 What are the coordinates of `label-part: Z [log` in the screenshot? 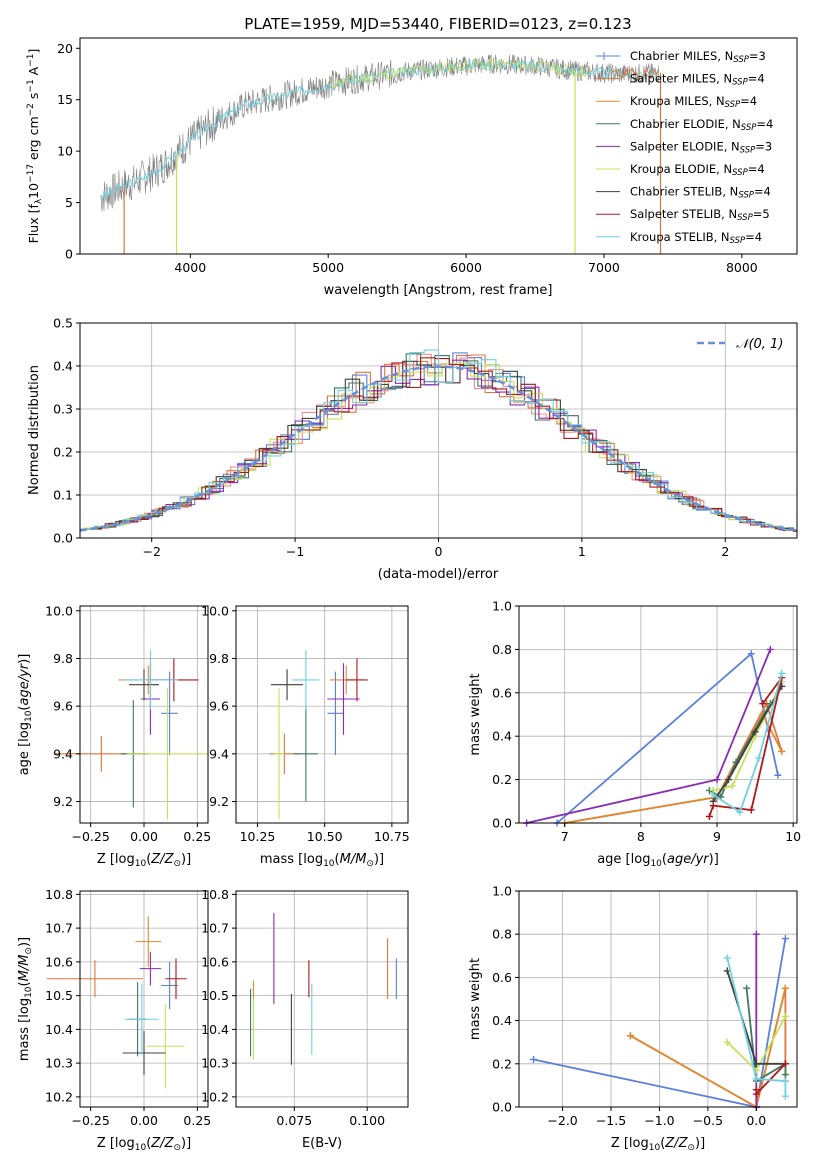 It's located at (116, 1143).